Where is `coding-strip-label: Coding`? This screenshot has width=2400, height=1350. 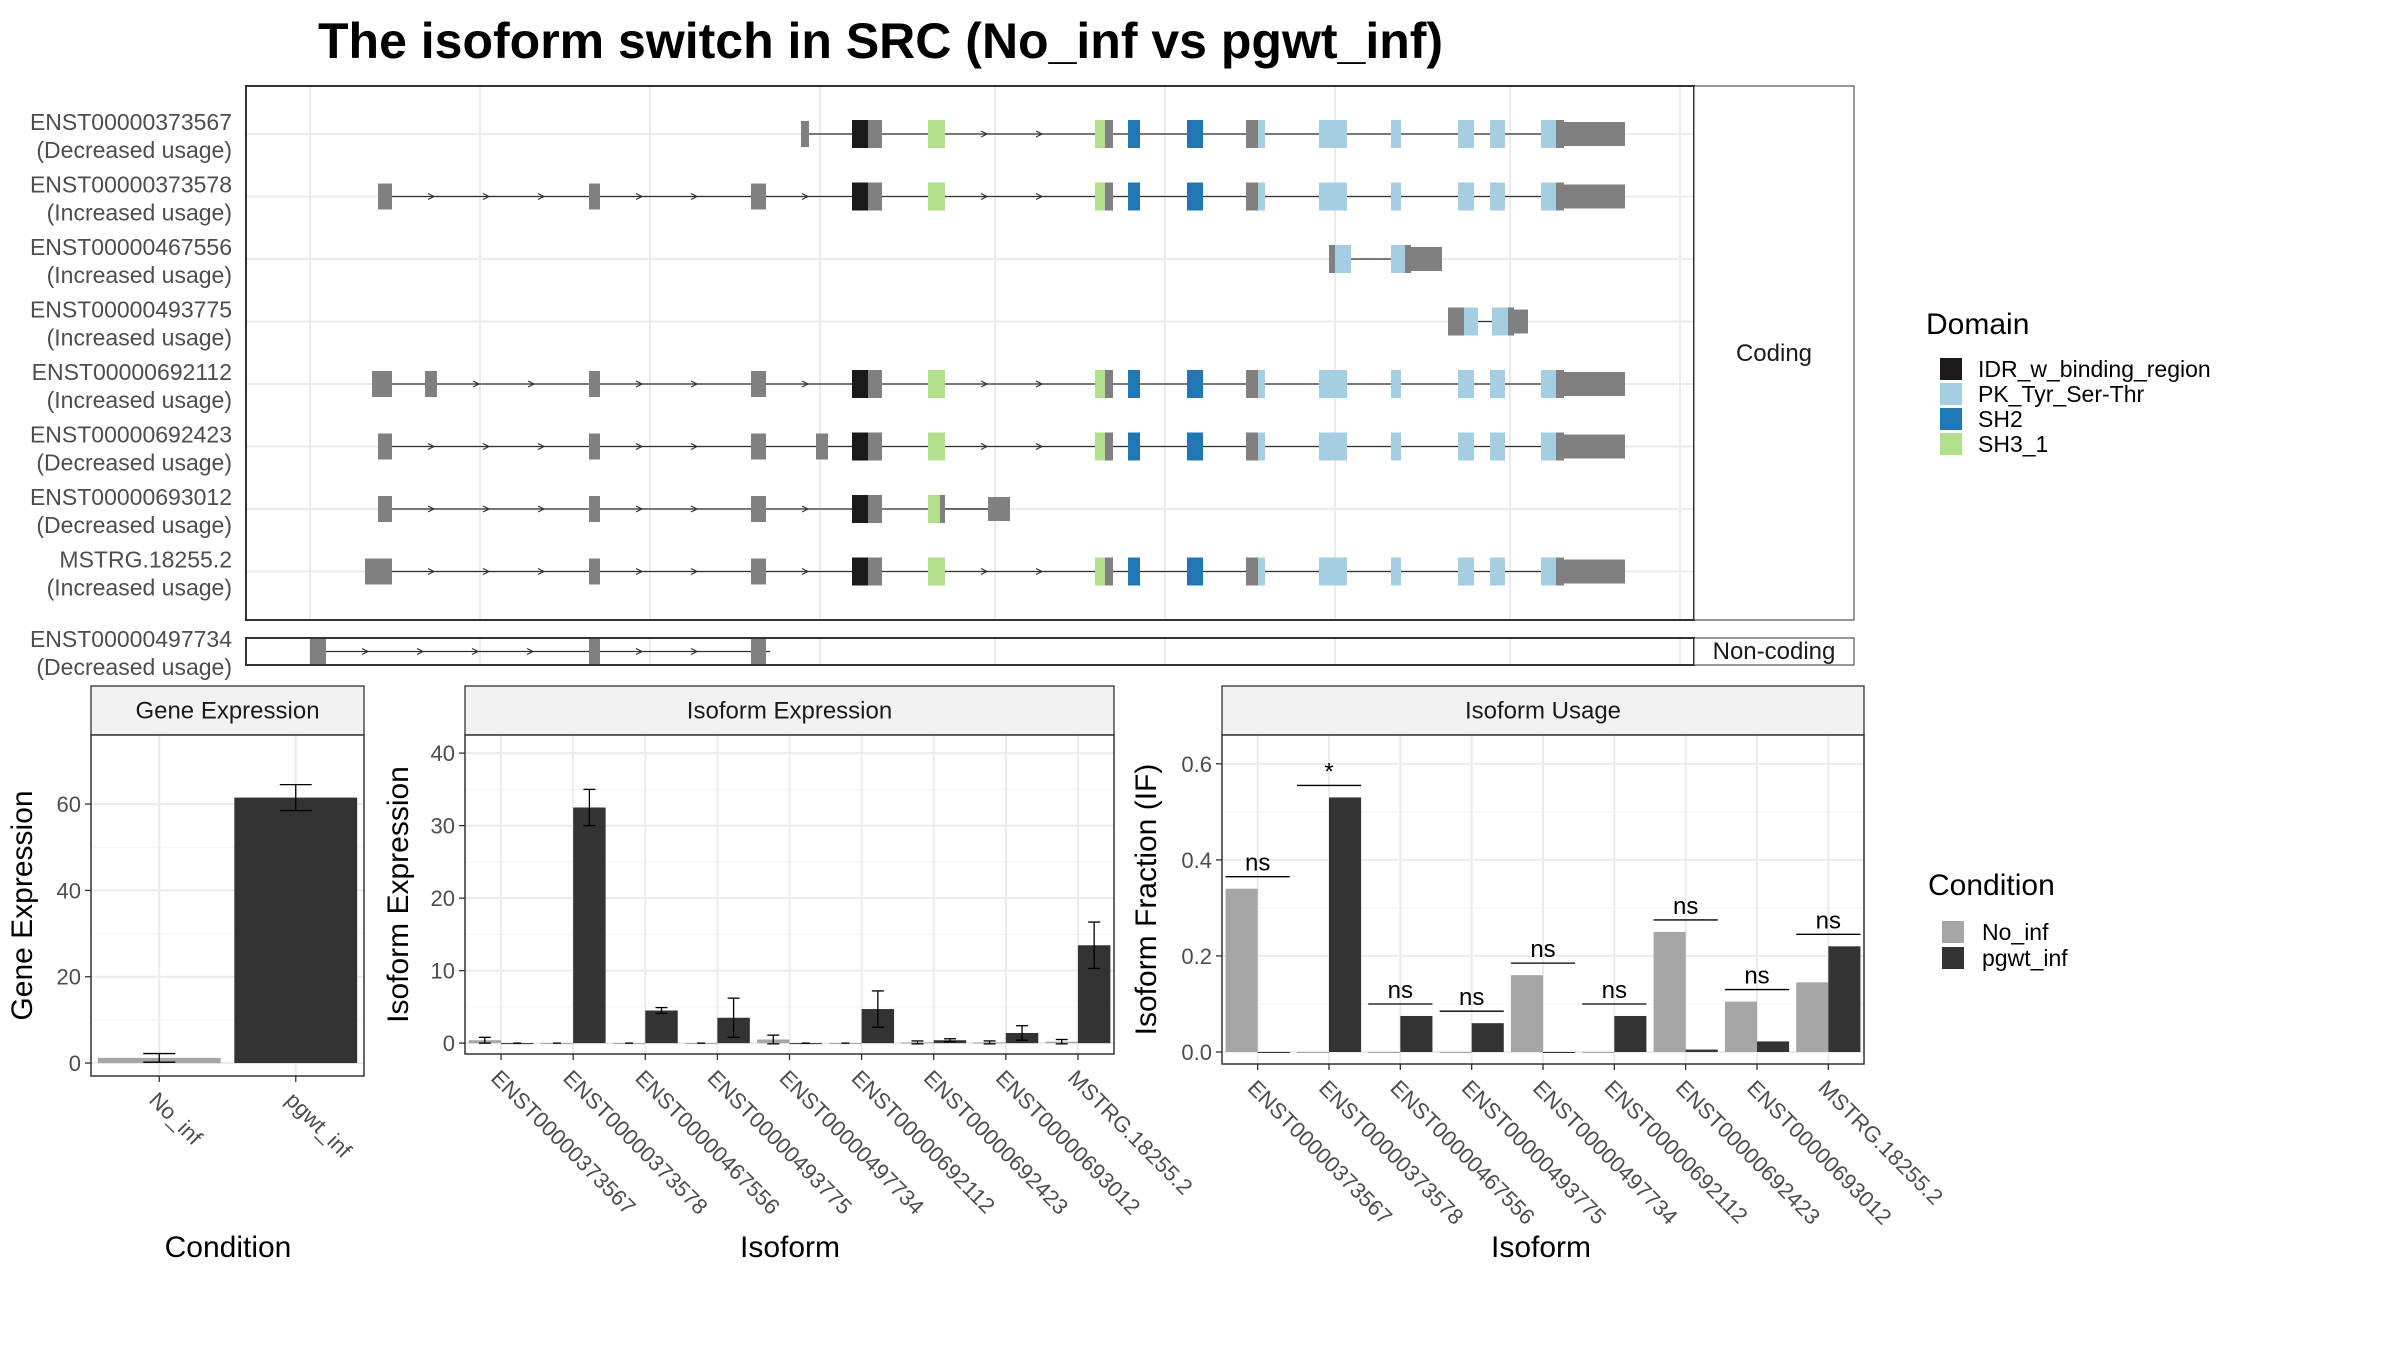 coding-strip-label: Coding is located at coordinates (1774, 353).